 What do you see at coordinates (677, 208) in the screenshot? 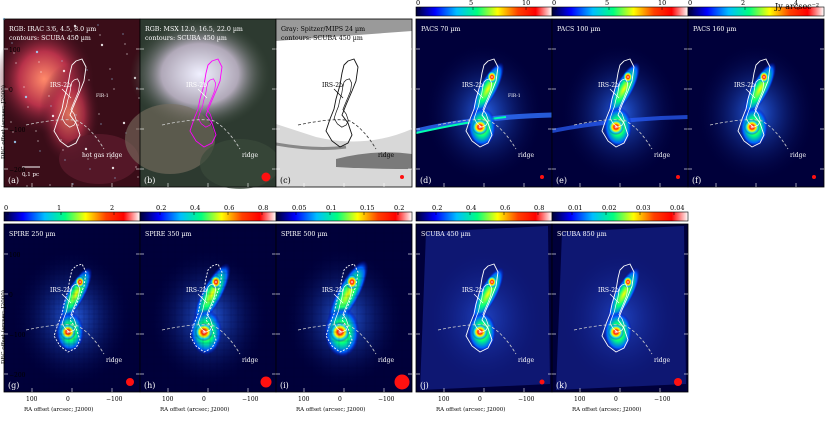
I see `colorbar-tick: 0.04` at bounding box center [677, 208].